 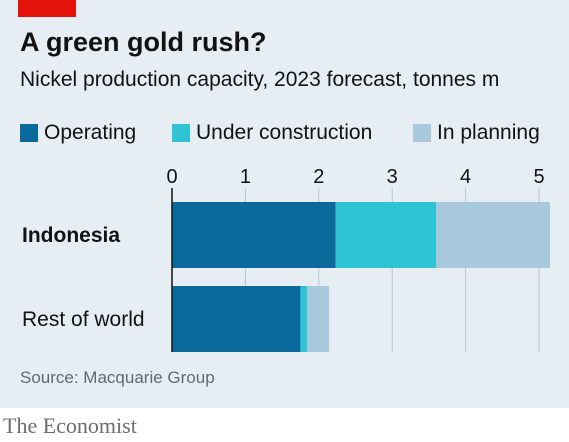 What do you see at coordinates (386, 235) in the screenshot?
I see `bar-indonesia-under-construction` at bounding box center [386, 235].